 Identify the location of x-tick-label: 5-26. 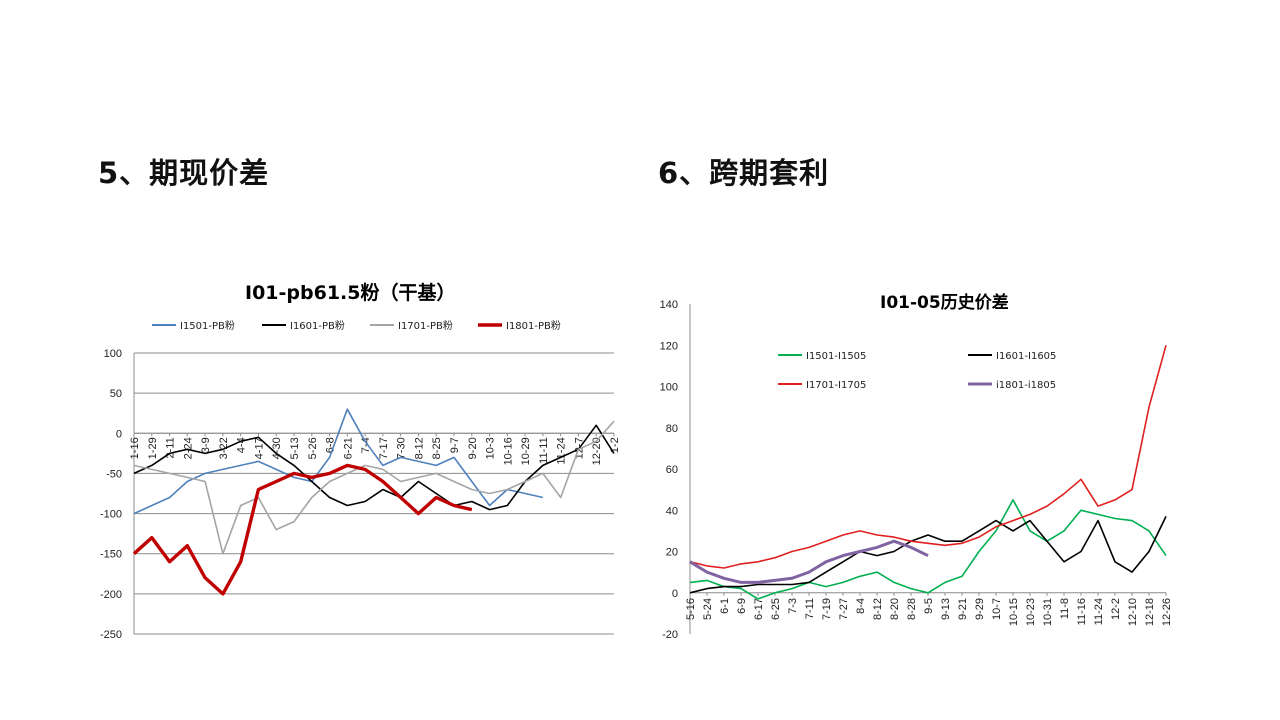
(313, 448).